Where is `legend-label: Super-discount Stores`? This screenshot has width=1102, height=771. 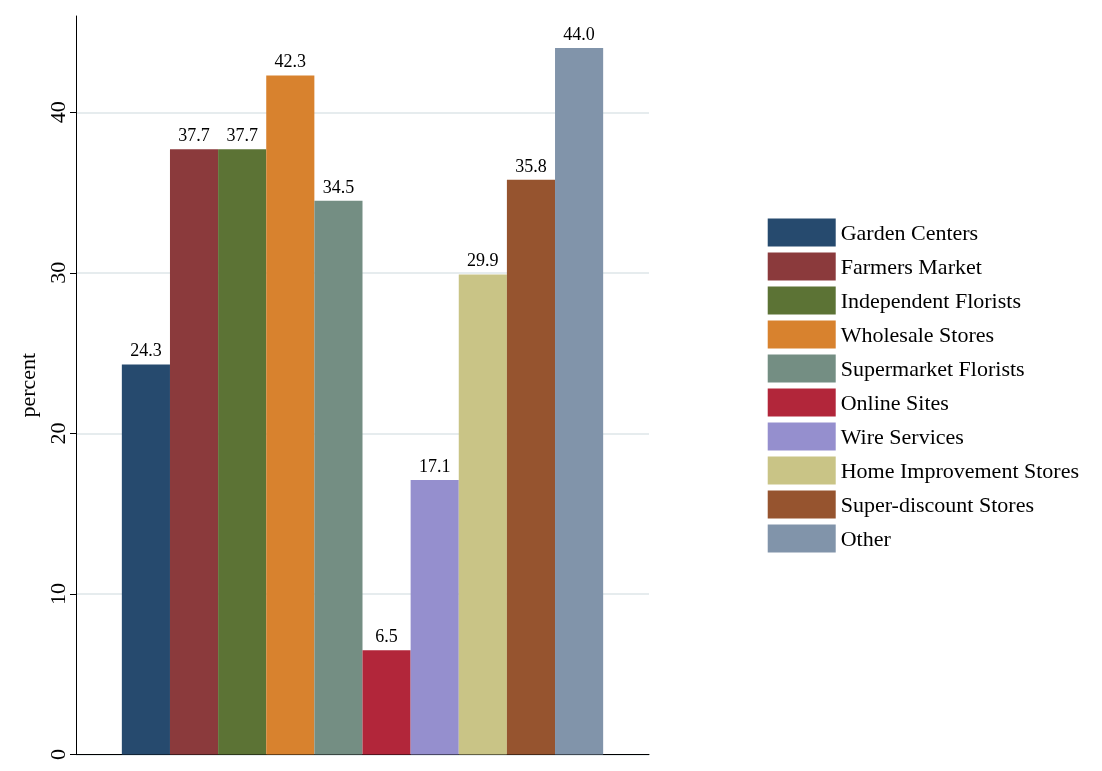
legend-label: Super-discount Stores is located at coordinates (937, 504).